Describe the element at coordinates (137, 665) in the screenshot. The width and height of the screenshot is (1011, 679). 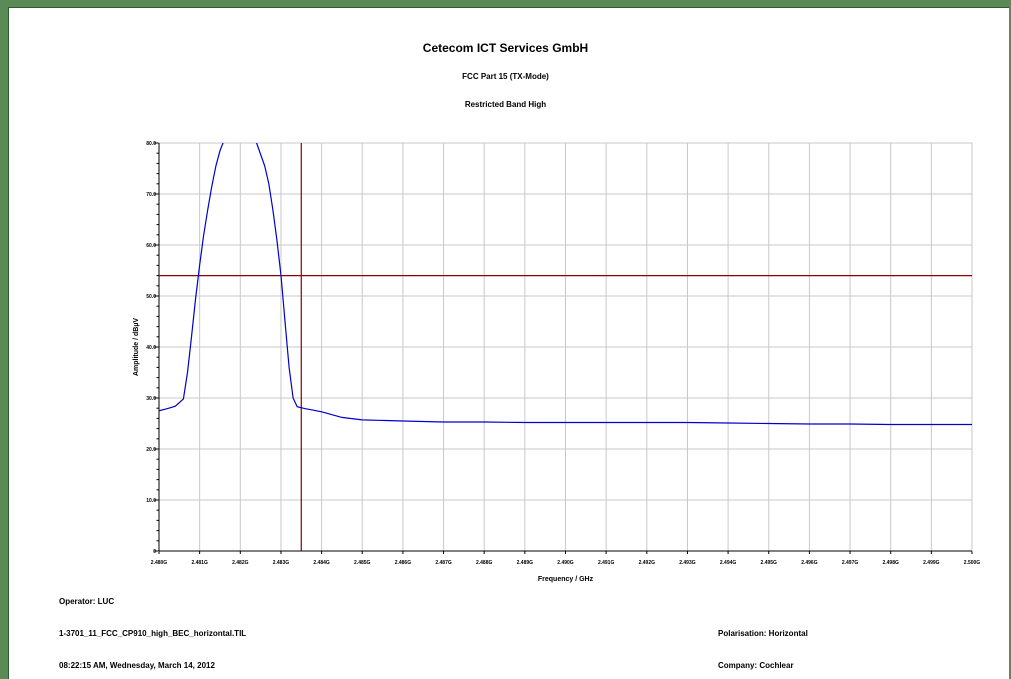
I see `timestamp-text: 08:22:15 AM, Wednesday, March 14, 2012` at that location.